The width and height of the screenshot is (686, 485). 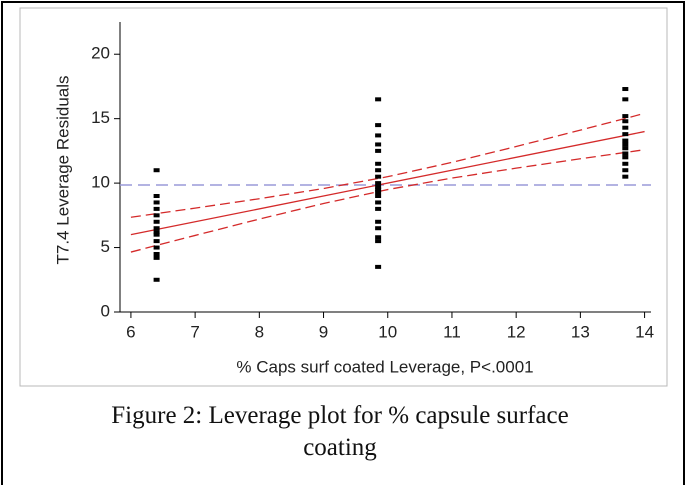 I want to click on y-tick-label: 0, so click(x=105, y=310).